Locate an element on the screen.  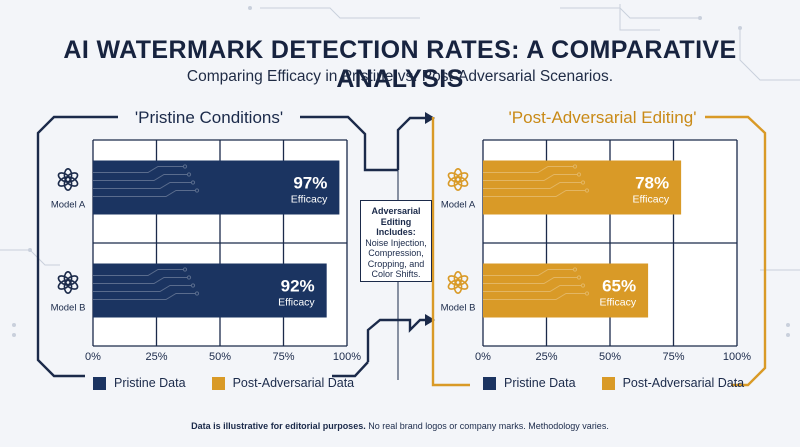
adversarial-category-label: Model B is located at coordinates (458, 308).